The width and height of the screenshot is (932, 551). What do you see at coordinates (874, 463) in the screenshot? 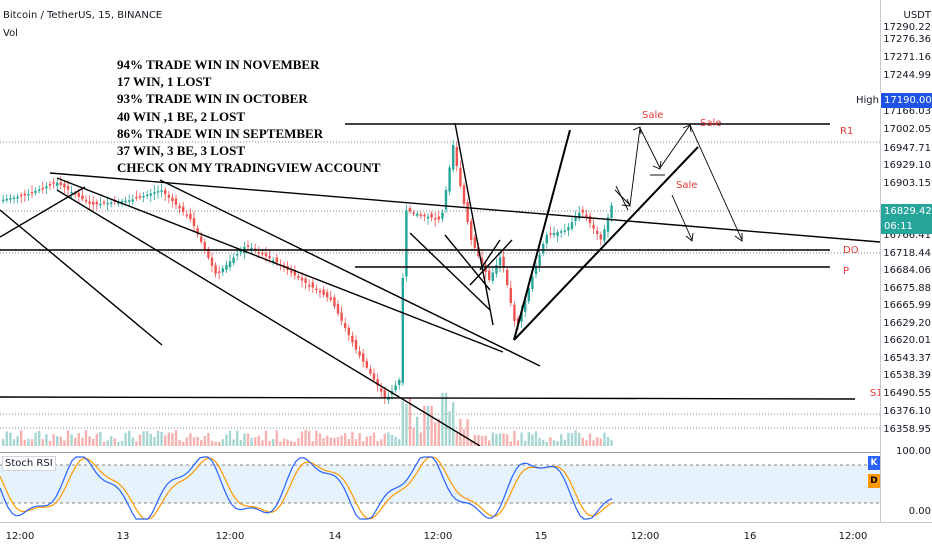
I see `rsi-k-badge: K` at bounding box center [874, 463].